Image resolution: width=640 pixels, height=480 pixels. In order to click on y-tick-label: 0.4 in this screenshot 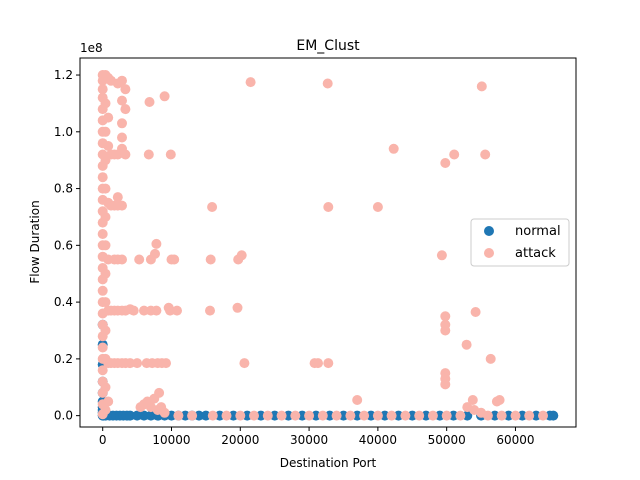, I will do `click(63, 302)`.